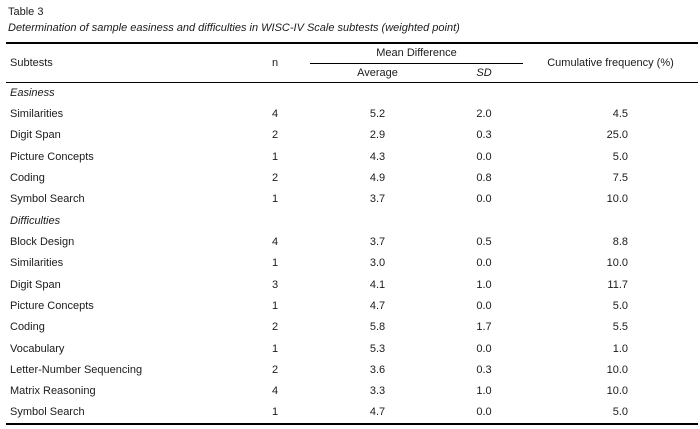 This screenshot has width=700, height=429. Describe the element at coordinates (352, 348) in the screenshot. I see `table-row: Vocabulary 1 5.3 0.0 1.0` at that location.